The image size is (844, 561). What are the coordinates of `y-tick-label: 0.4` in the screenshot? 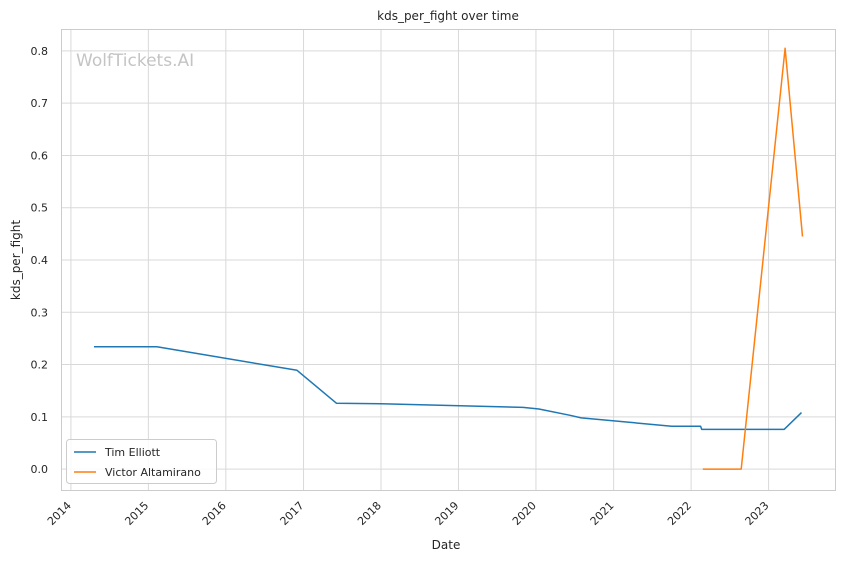 It's located at (40, 260).